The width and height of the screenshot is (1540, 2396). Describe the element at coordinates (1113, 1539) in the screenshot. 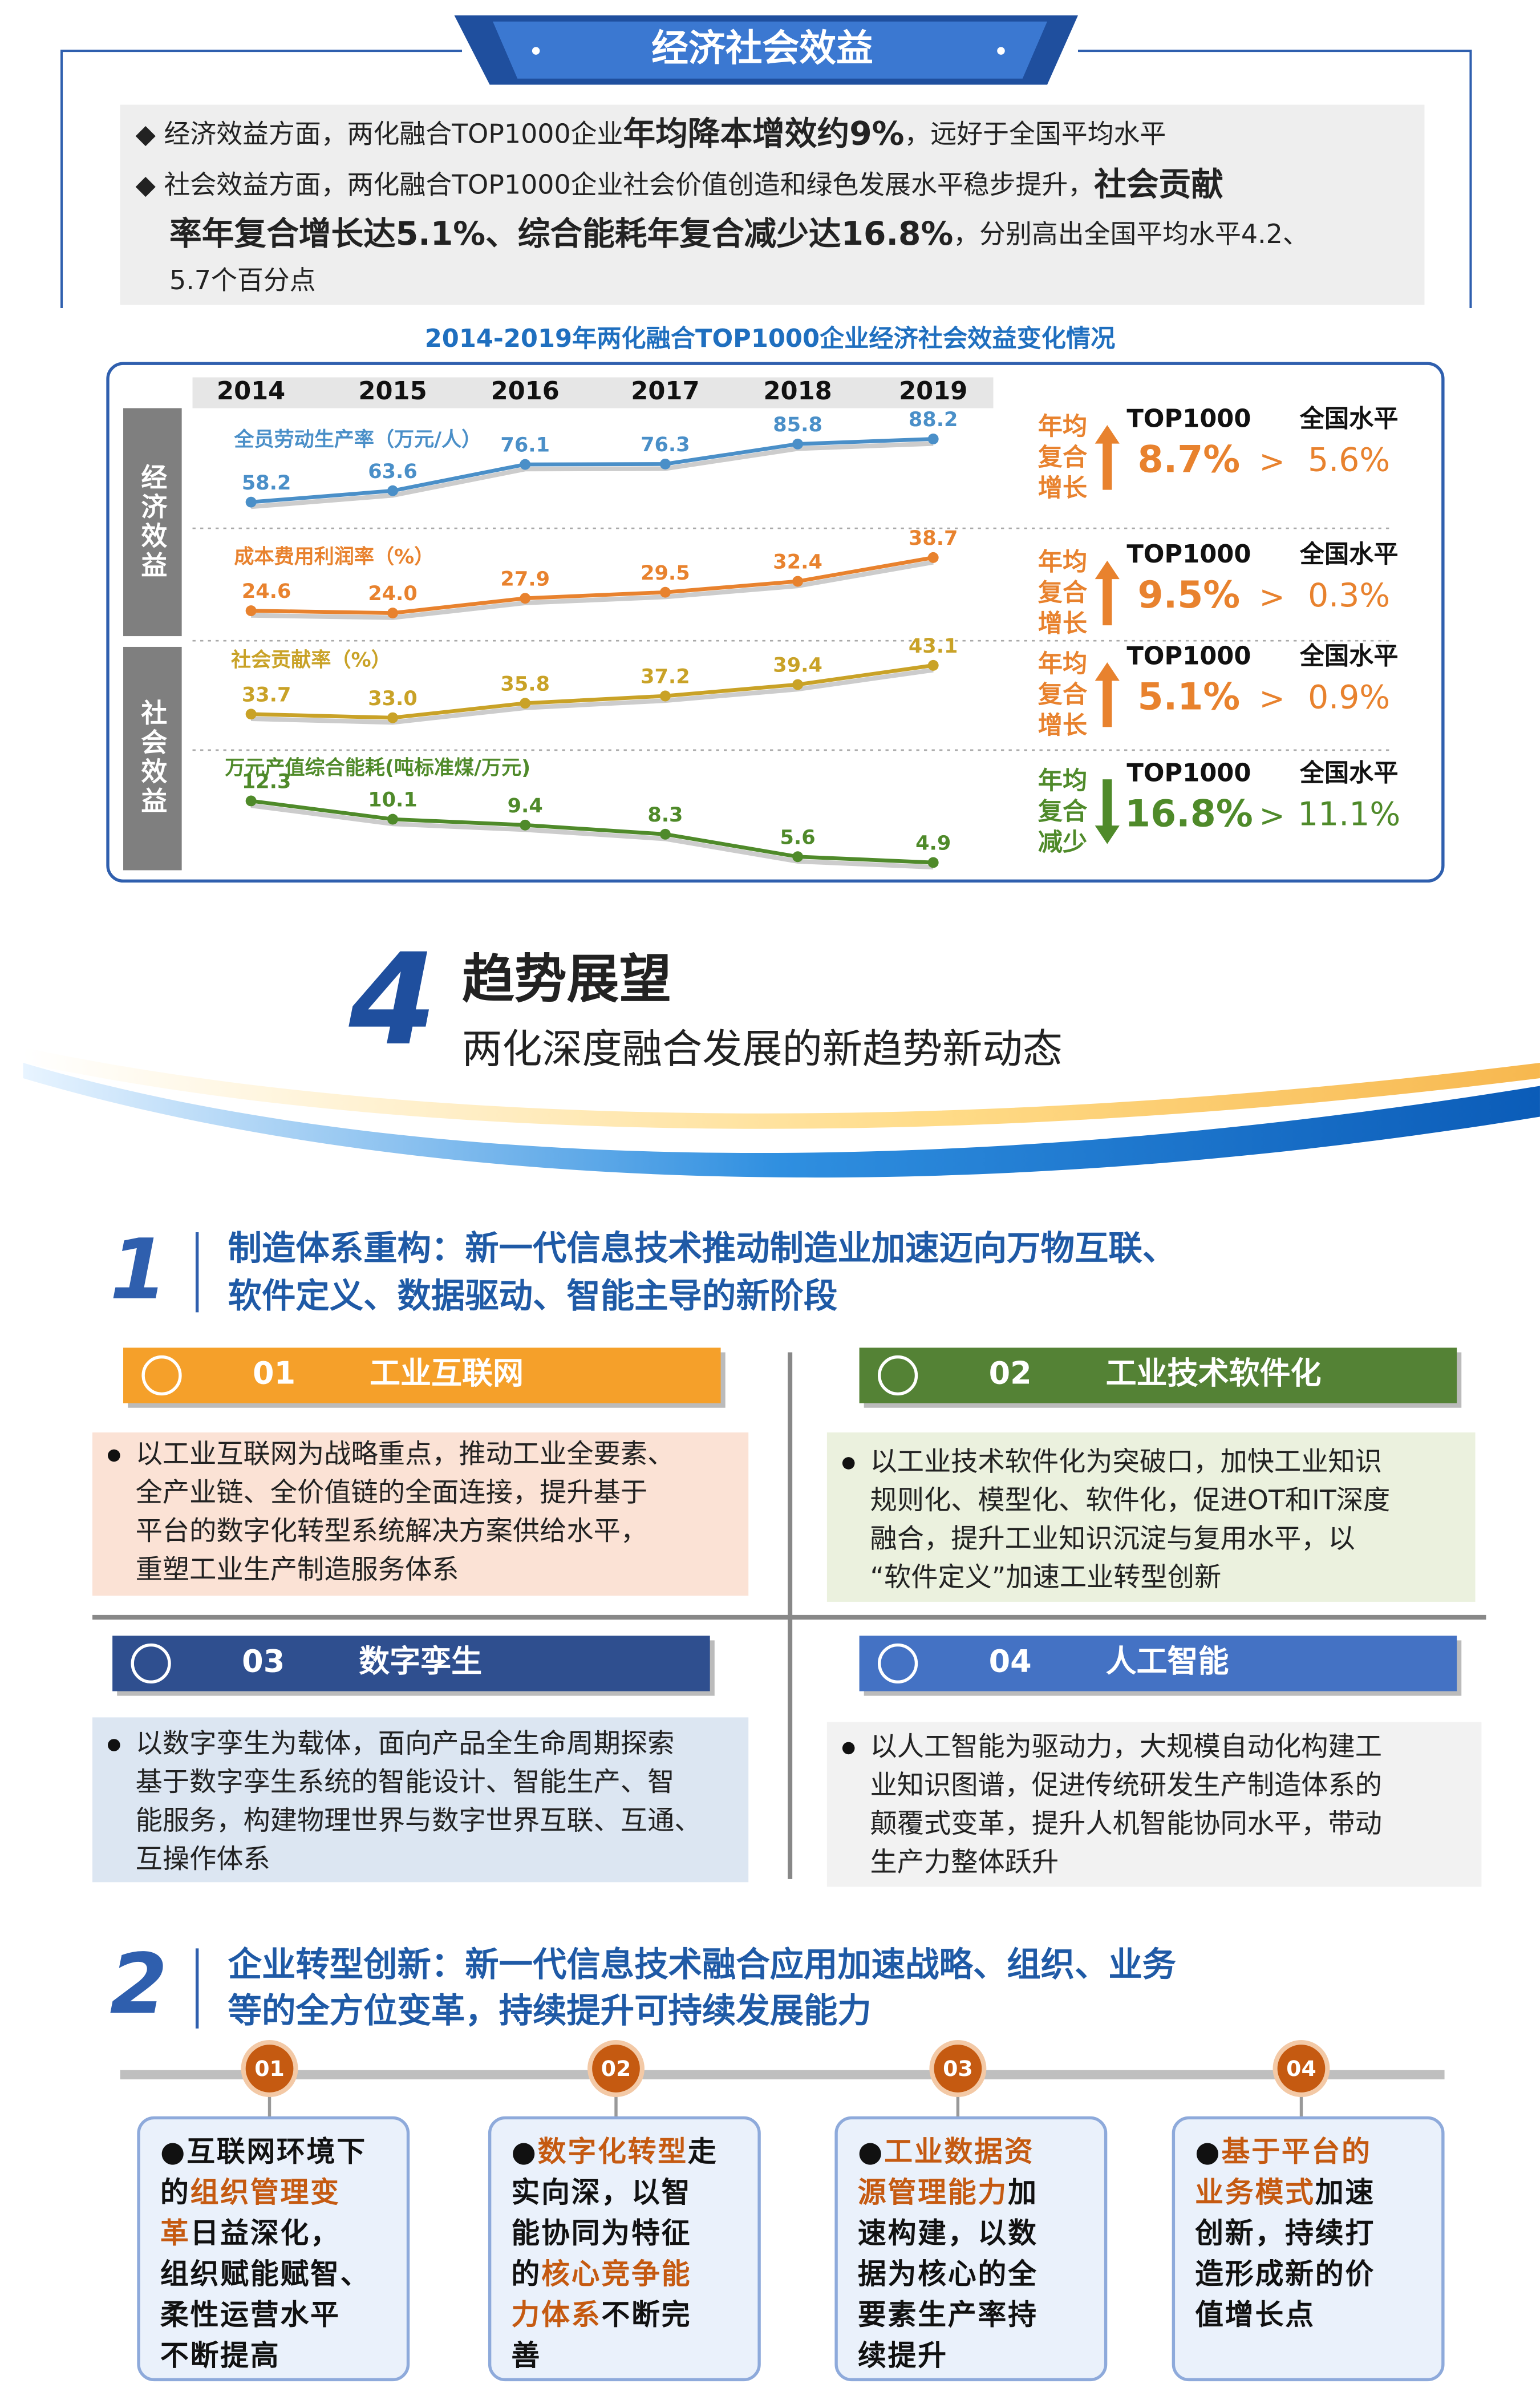

I see `card-text: 融合，提升工业知识沉淀与复用水平，以` at that location.